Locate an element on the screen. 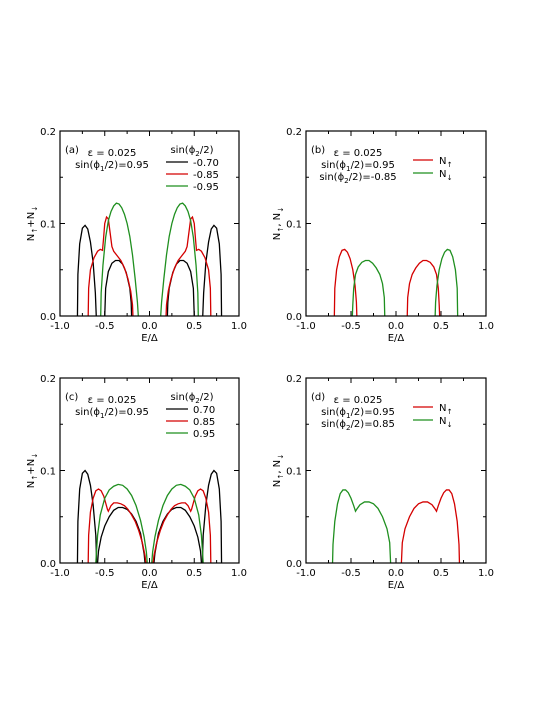 The image size is (545, 705). annotation-phase-2: sin(ϕ2/2)=0.85 is located at coordinates (358, 425).